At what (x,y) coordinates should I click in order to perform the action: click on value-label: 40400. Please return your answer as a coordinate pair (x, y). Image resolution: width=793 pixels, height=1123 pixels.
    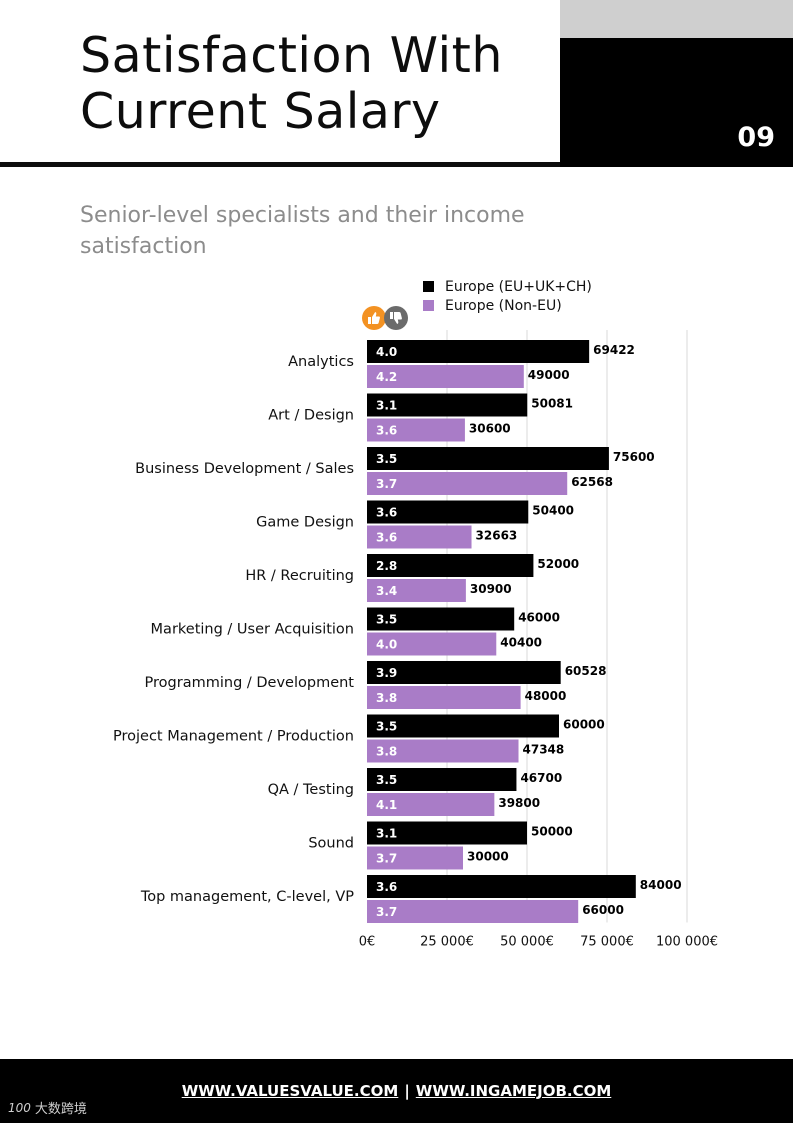
    Looking at the image, I should click on (521, 643).